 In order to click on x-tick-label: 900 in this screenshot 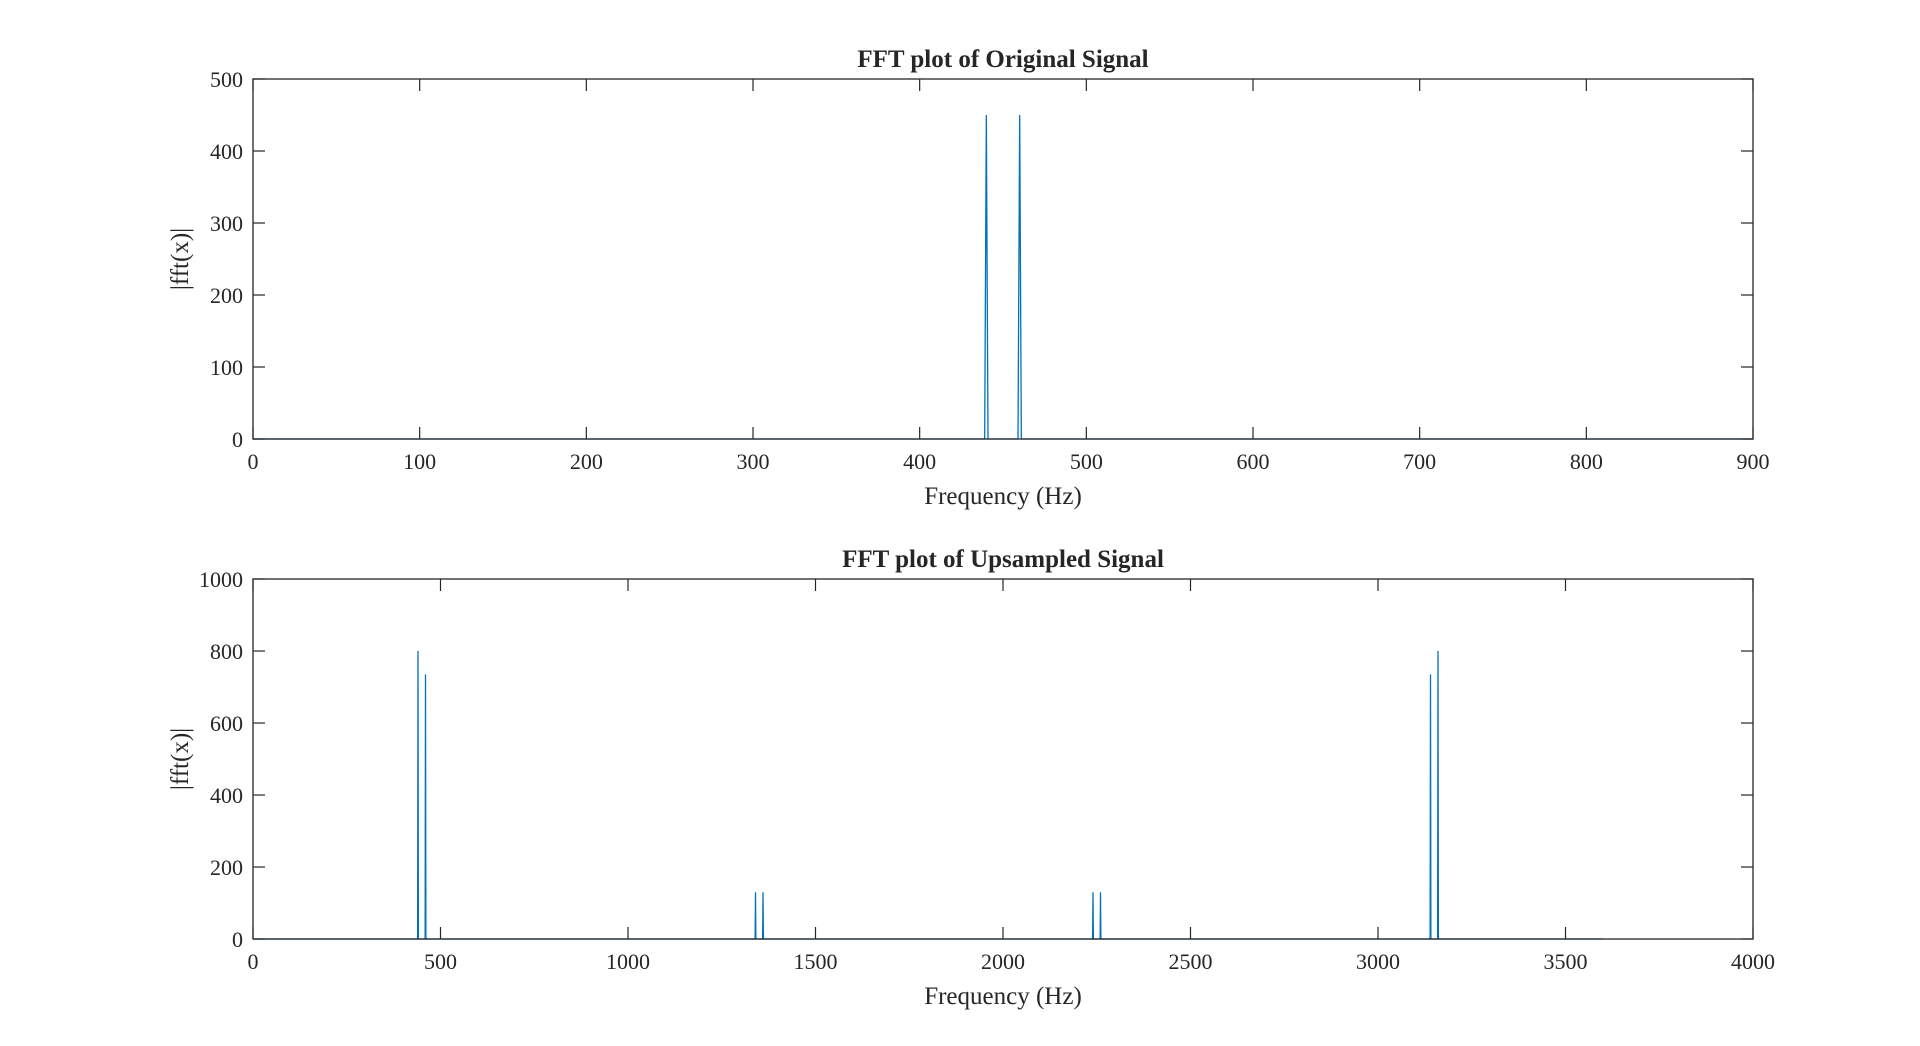, I will do `click(1753, 461)`.